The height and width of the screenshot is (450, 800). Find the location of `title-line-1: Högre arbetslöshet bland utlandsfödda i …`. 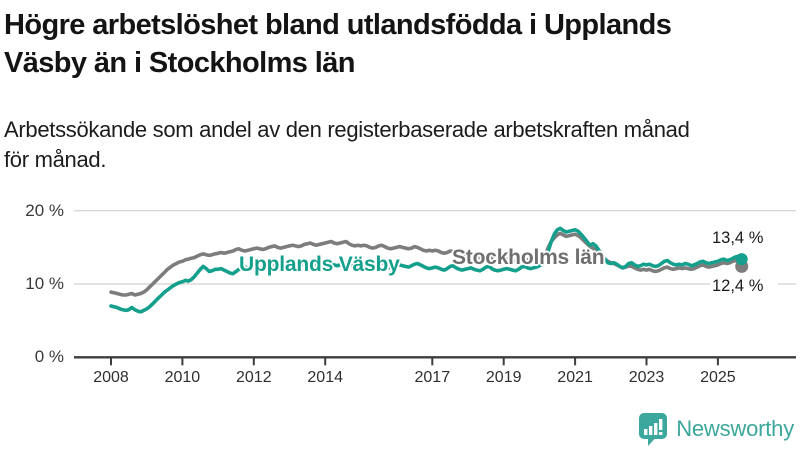

title-line-1: Högre arbetslöshet bland utlandsfödda i … is located at coordinates (338, 25).